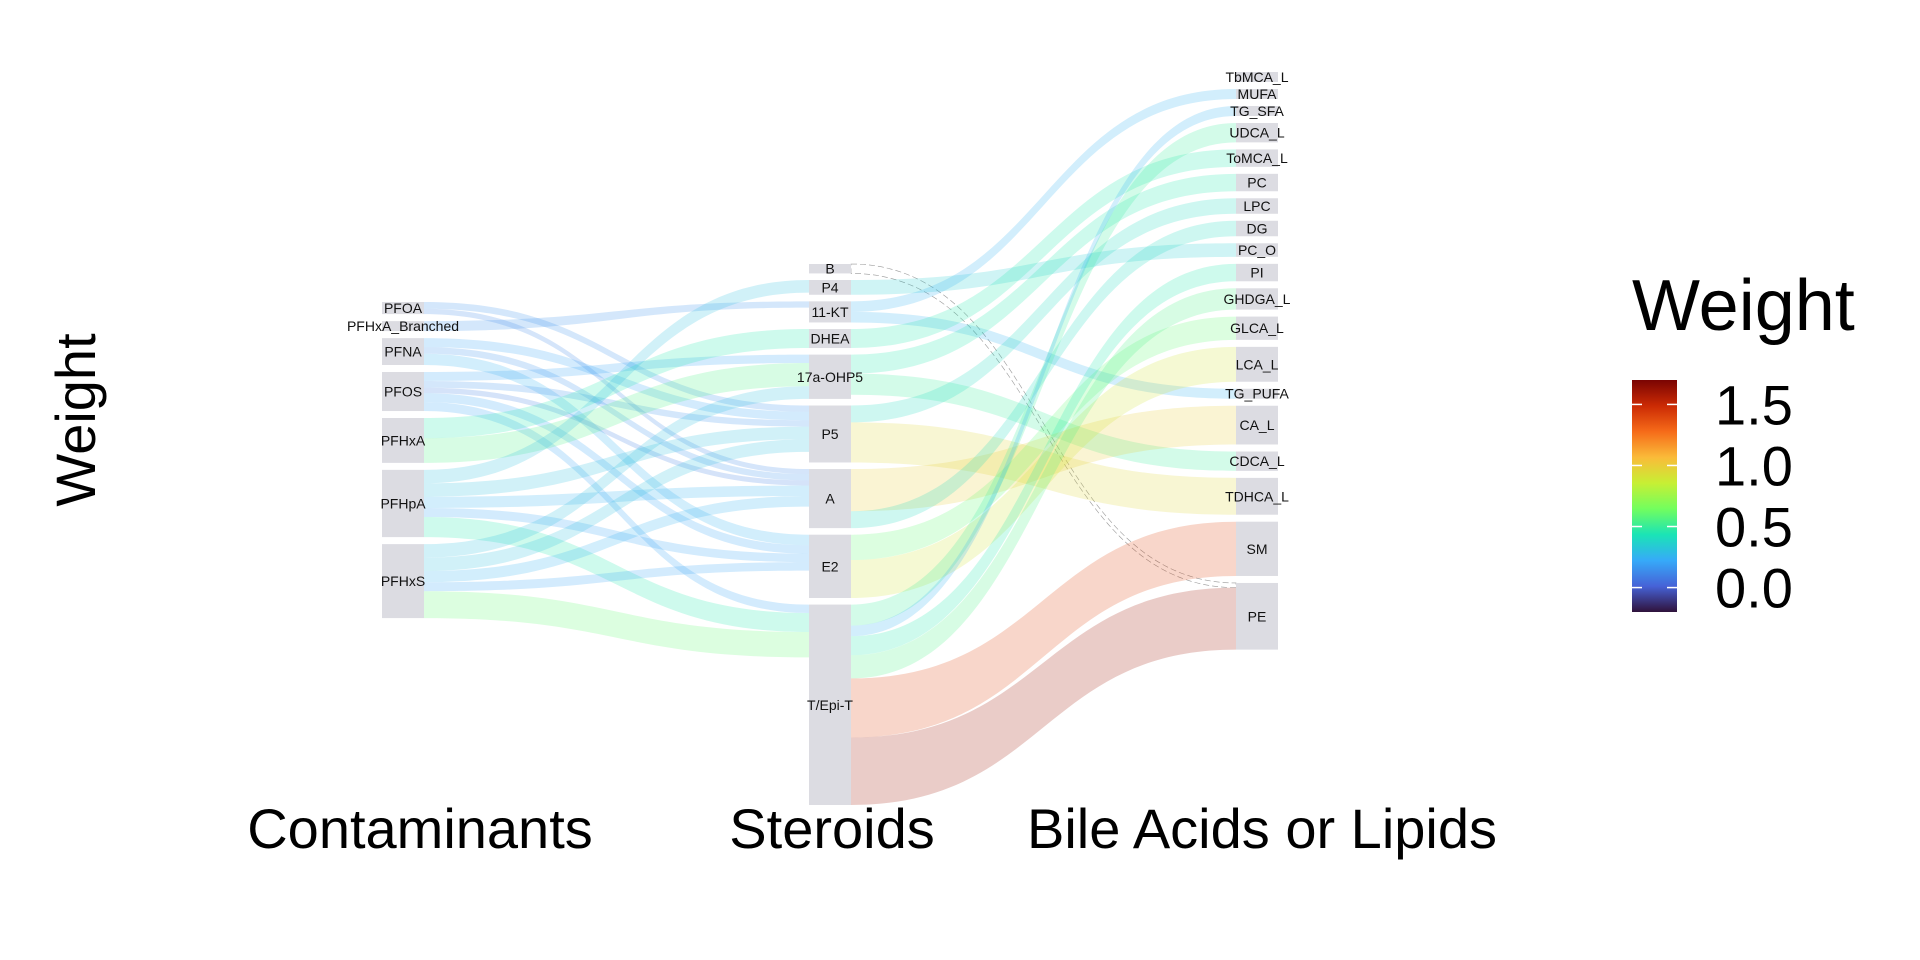  I want to click on link-pfos-to-e2, so click(616, 473).